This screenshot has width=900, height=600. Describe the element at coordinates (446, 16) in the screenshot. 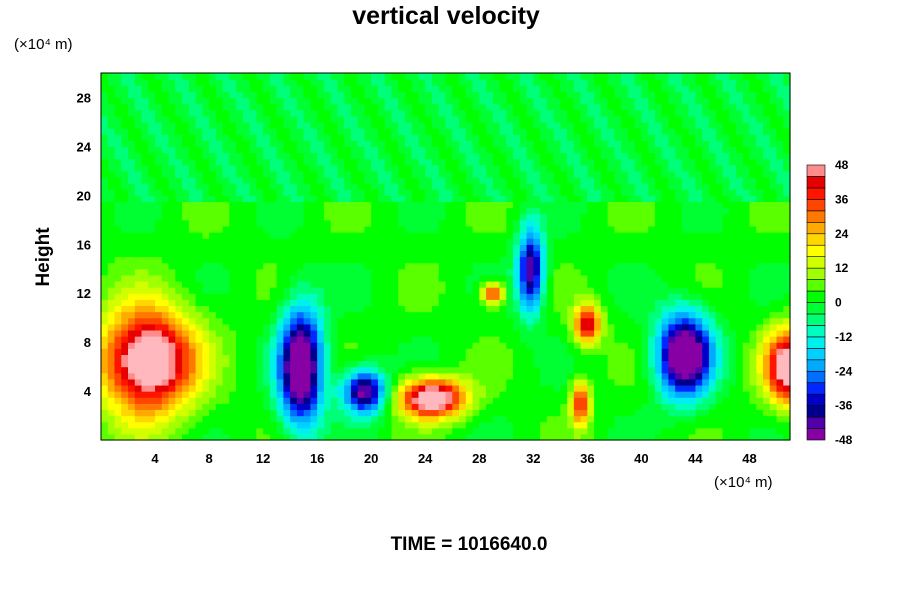

I see `chart-title: vertical velocity` at that location.